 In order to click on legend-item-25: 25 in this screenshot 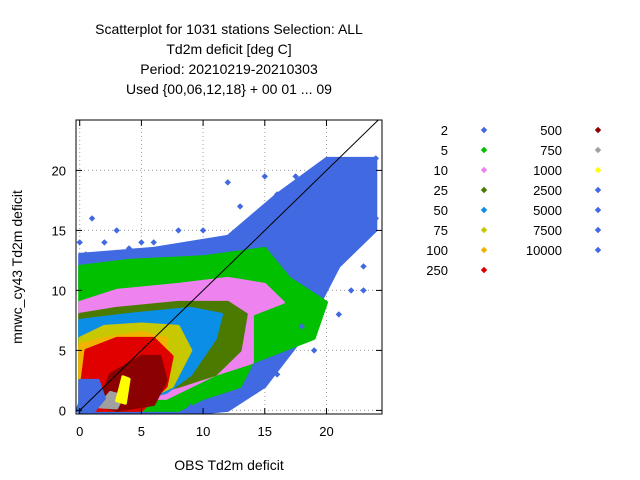, I will do `click(461, 190)`.